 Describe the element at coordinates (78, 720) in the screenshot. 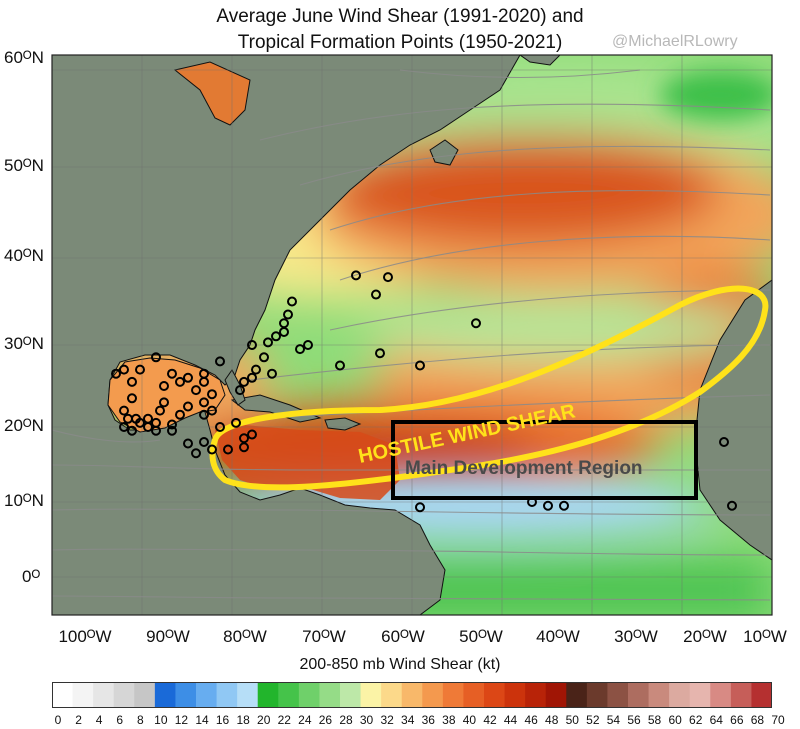

I see `colorbar-tick-label: 2` at that location.